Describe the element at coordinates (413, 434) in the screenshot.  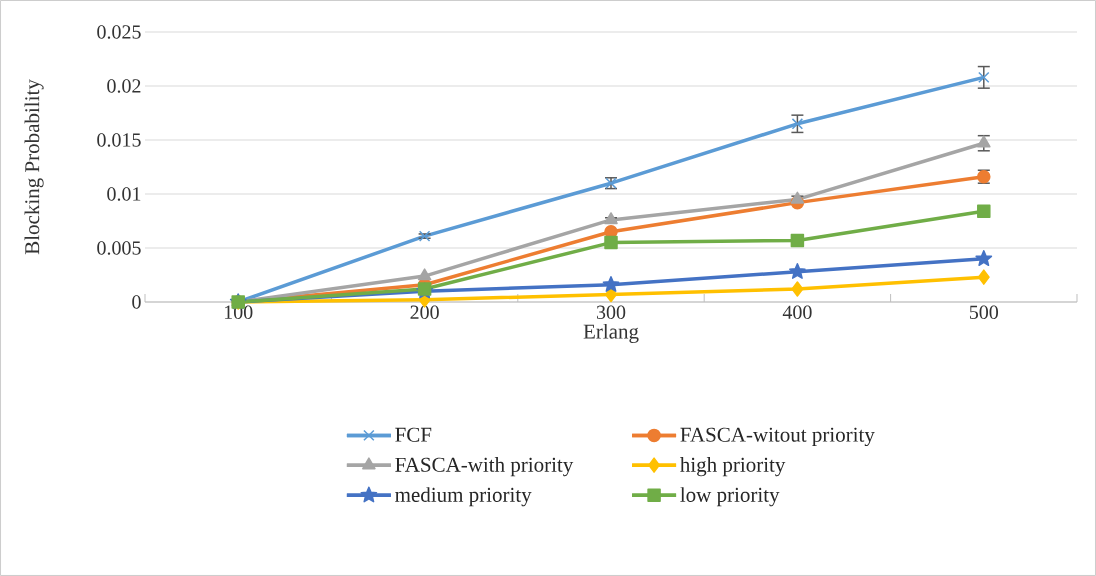
I see `legend-label: FCF` at that location.